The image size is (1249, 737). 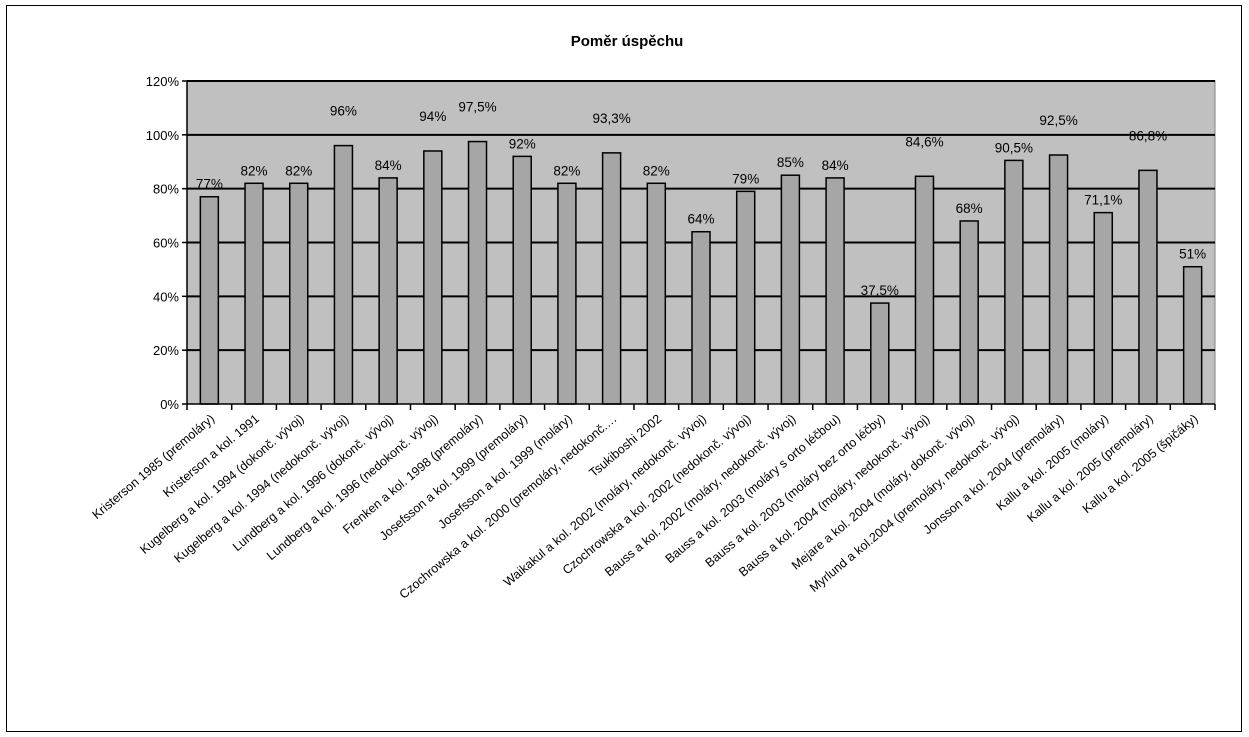 What do you see at coordinates (1058, 120) in the screenshot?
I see `data-label: 92,5%` at bounding box center [1058, 120].